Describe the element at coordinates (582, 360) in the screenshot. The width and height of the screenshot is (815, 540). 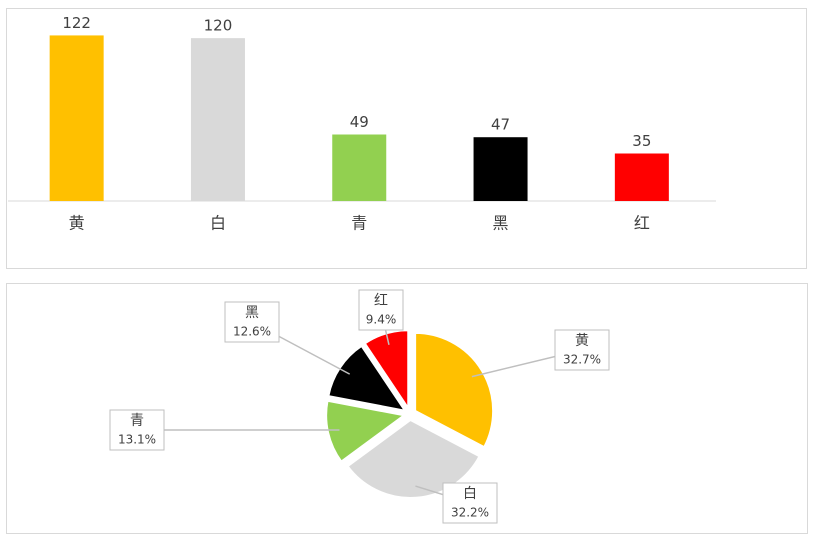
I see `value-label: 32.7%` at that location.